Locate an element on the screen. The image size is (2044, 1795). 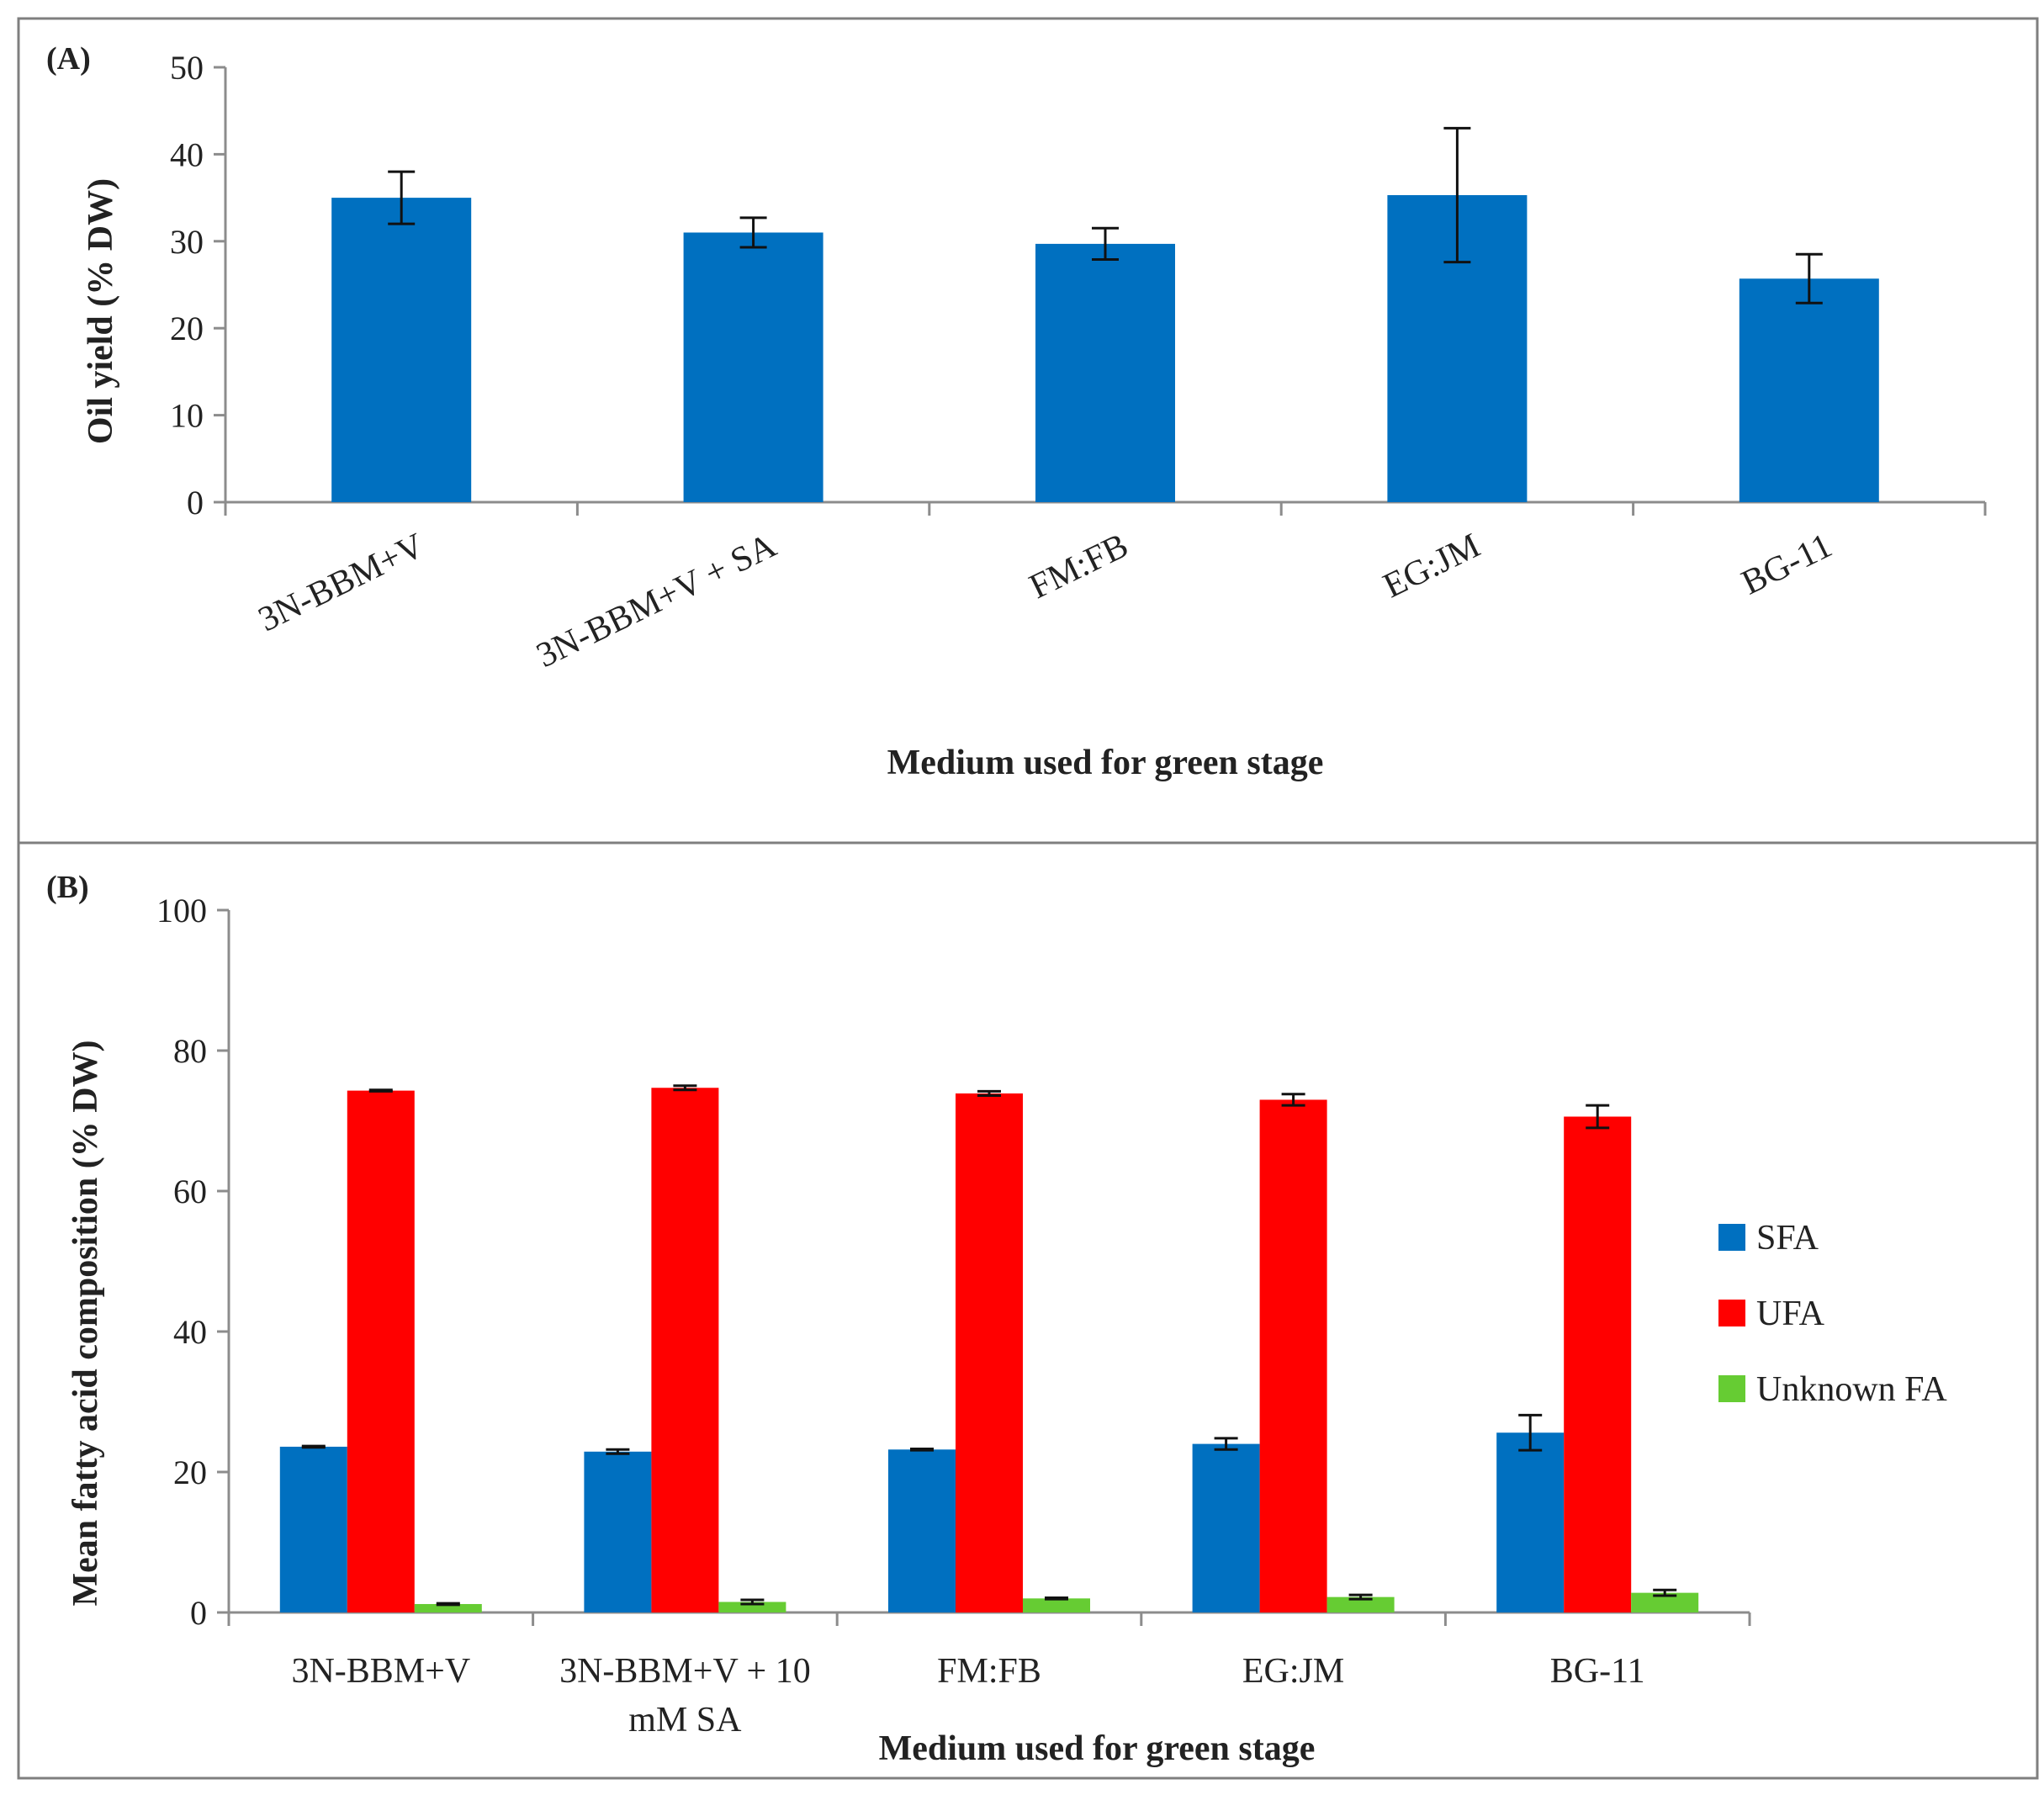
panel-a-x-axis-title: Medium used for green stage is located at coordinates (1105, 763).